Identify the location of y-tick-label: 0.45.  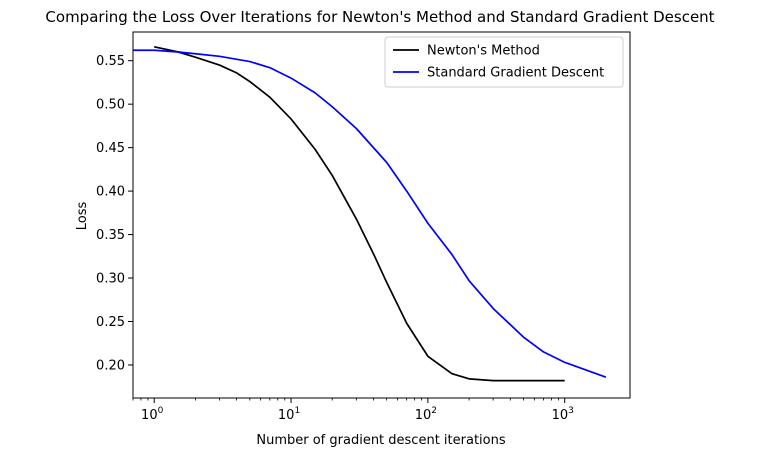
(110, 148).